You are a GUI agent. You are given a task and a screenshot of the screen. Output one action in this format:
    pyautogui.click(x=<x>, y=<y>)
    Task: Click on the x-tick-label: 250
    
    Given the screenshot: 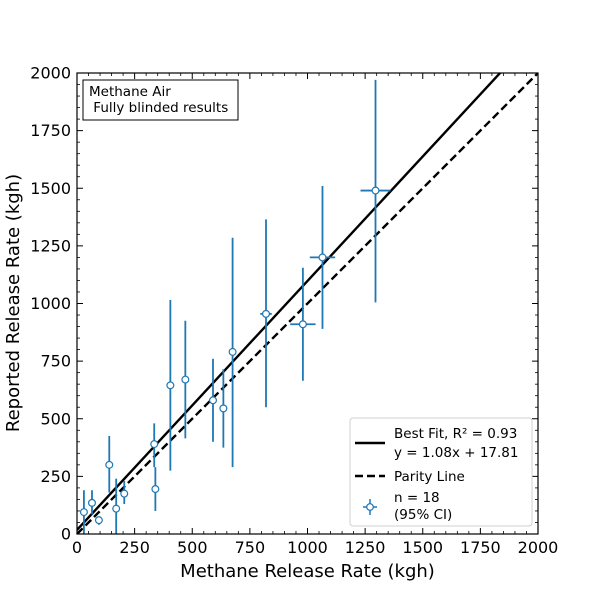 What is the action you would take?
    pyautogui.click(x=134, y=547)
    